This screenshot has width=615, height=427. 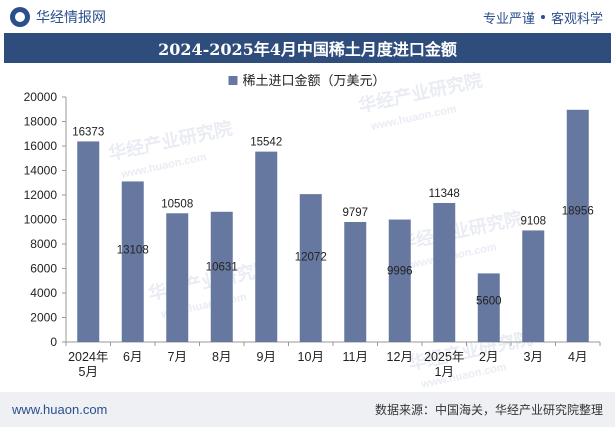 I want to click on chart-title-bar: 2024-2025年4月中国稀土月度进口金额, so click(x=307, y=48).